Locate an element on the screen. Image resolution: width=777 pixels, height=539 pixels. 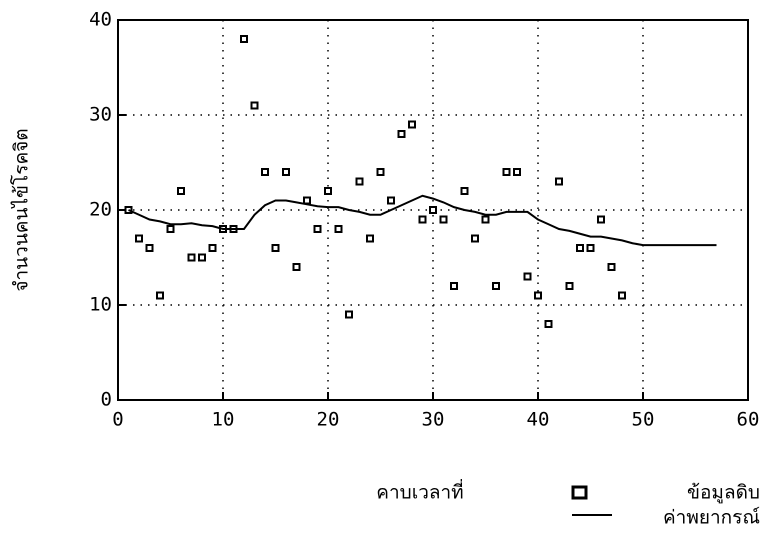
legend-marker is located at coordinates (579, 492).